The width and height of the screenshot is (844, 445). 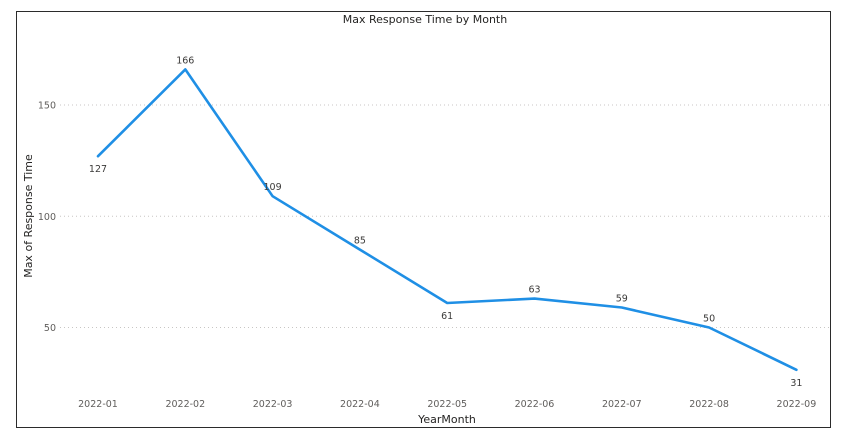 I want to click on y-tick-label: 100, so click(x=47, y=217).